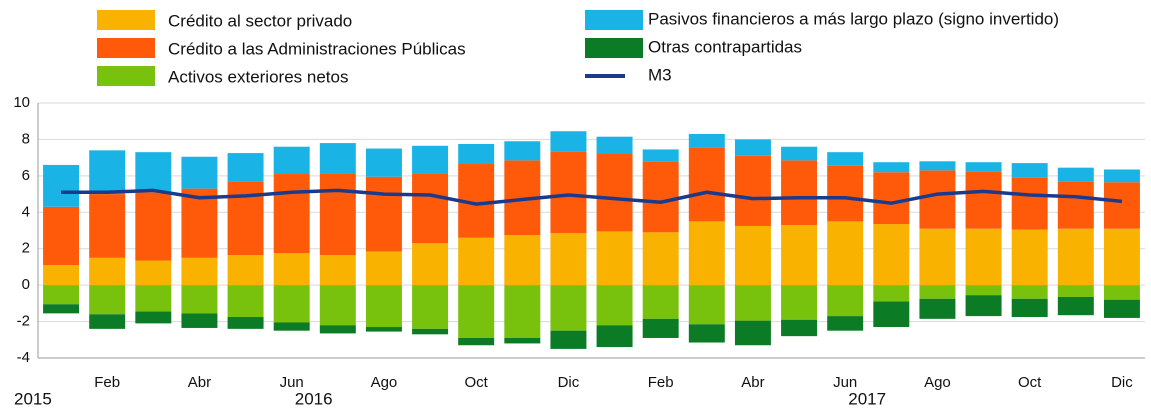  What do you see at coordinates (725, 46) in the screenshot?
I see `legend-label: Otras contrapartidas` at bounding box center [725, 46].